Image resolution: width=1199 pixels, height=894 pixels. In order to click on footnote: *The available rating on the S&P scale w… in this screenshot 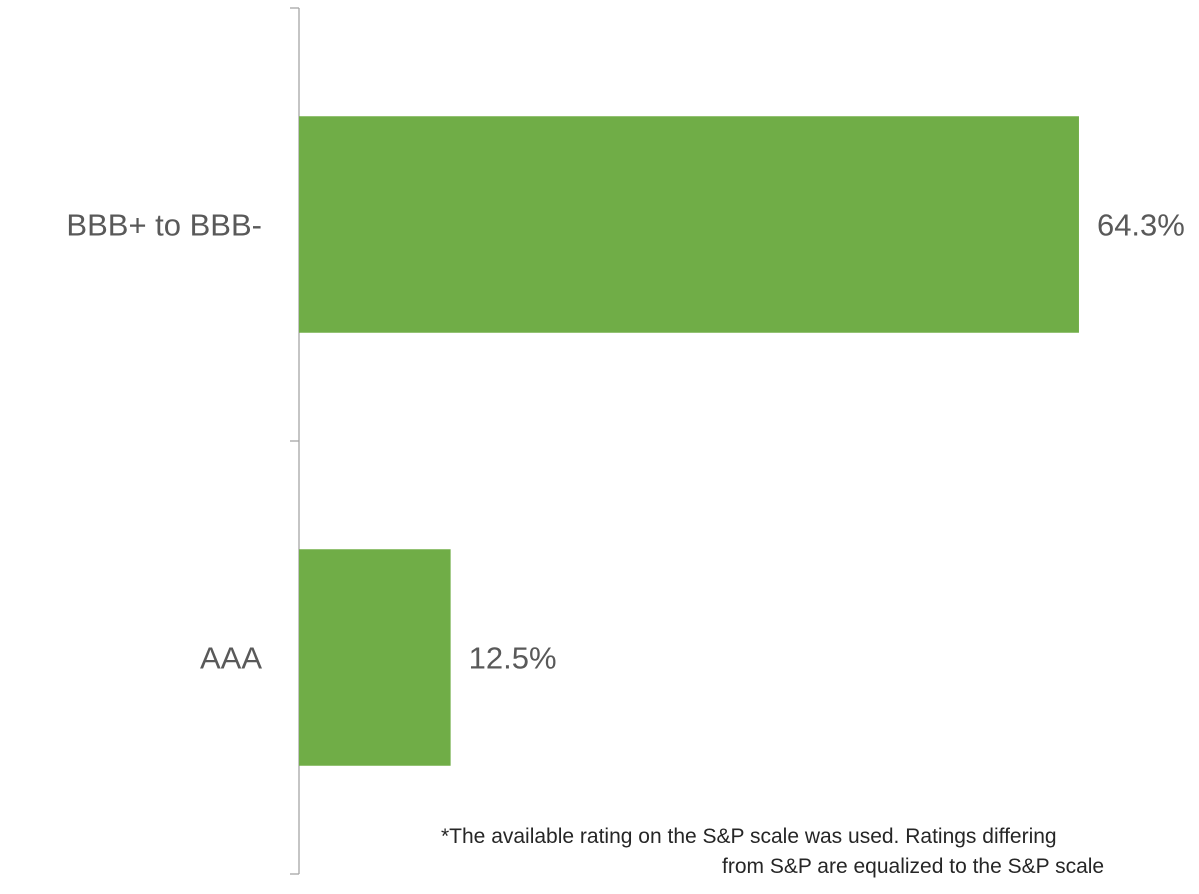, I will do `click(820, 852)`.